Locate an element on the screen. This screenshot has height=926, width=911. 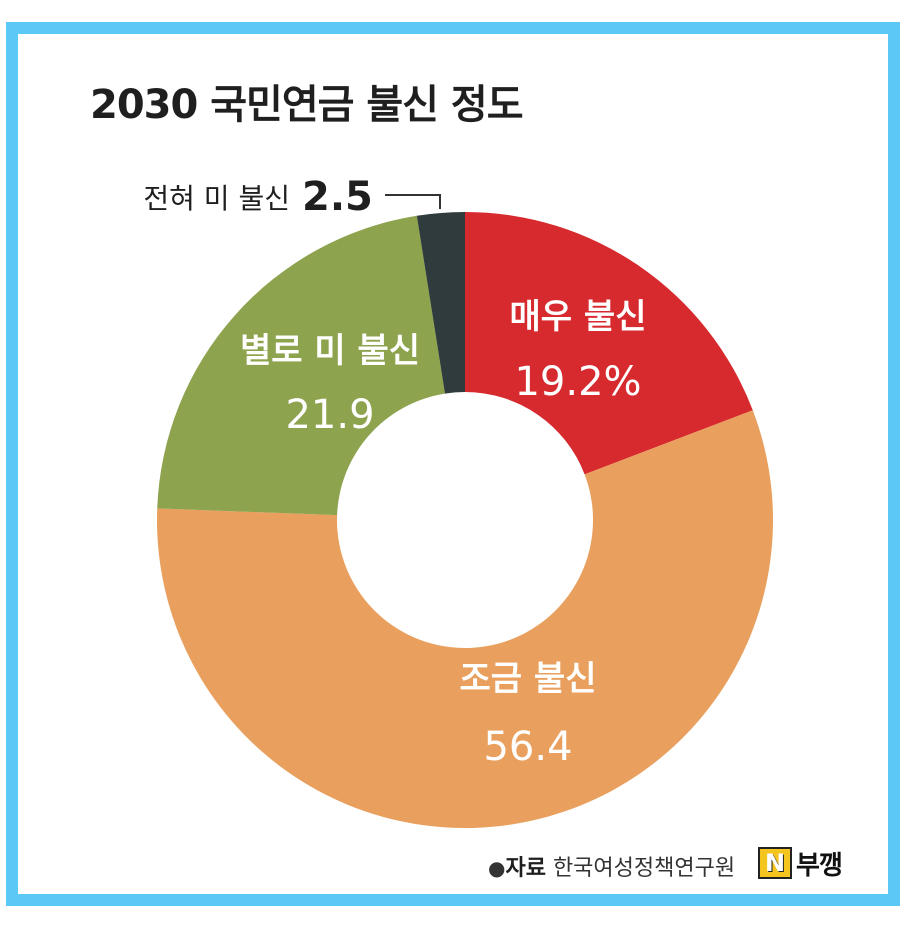
slice-별로-미-불신 is located at coordinates (301, 365).